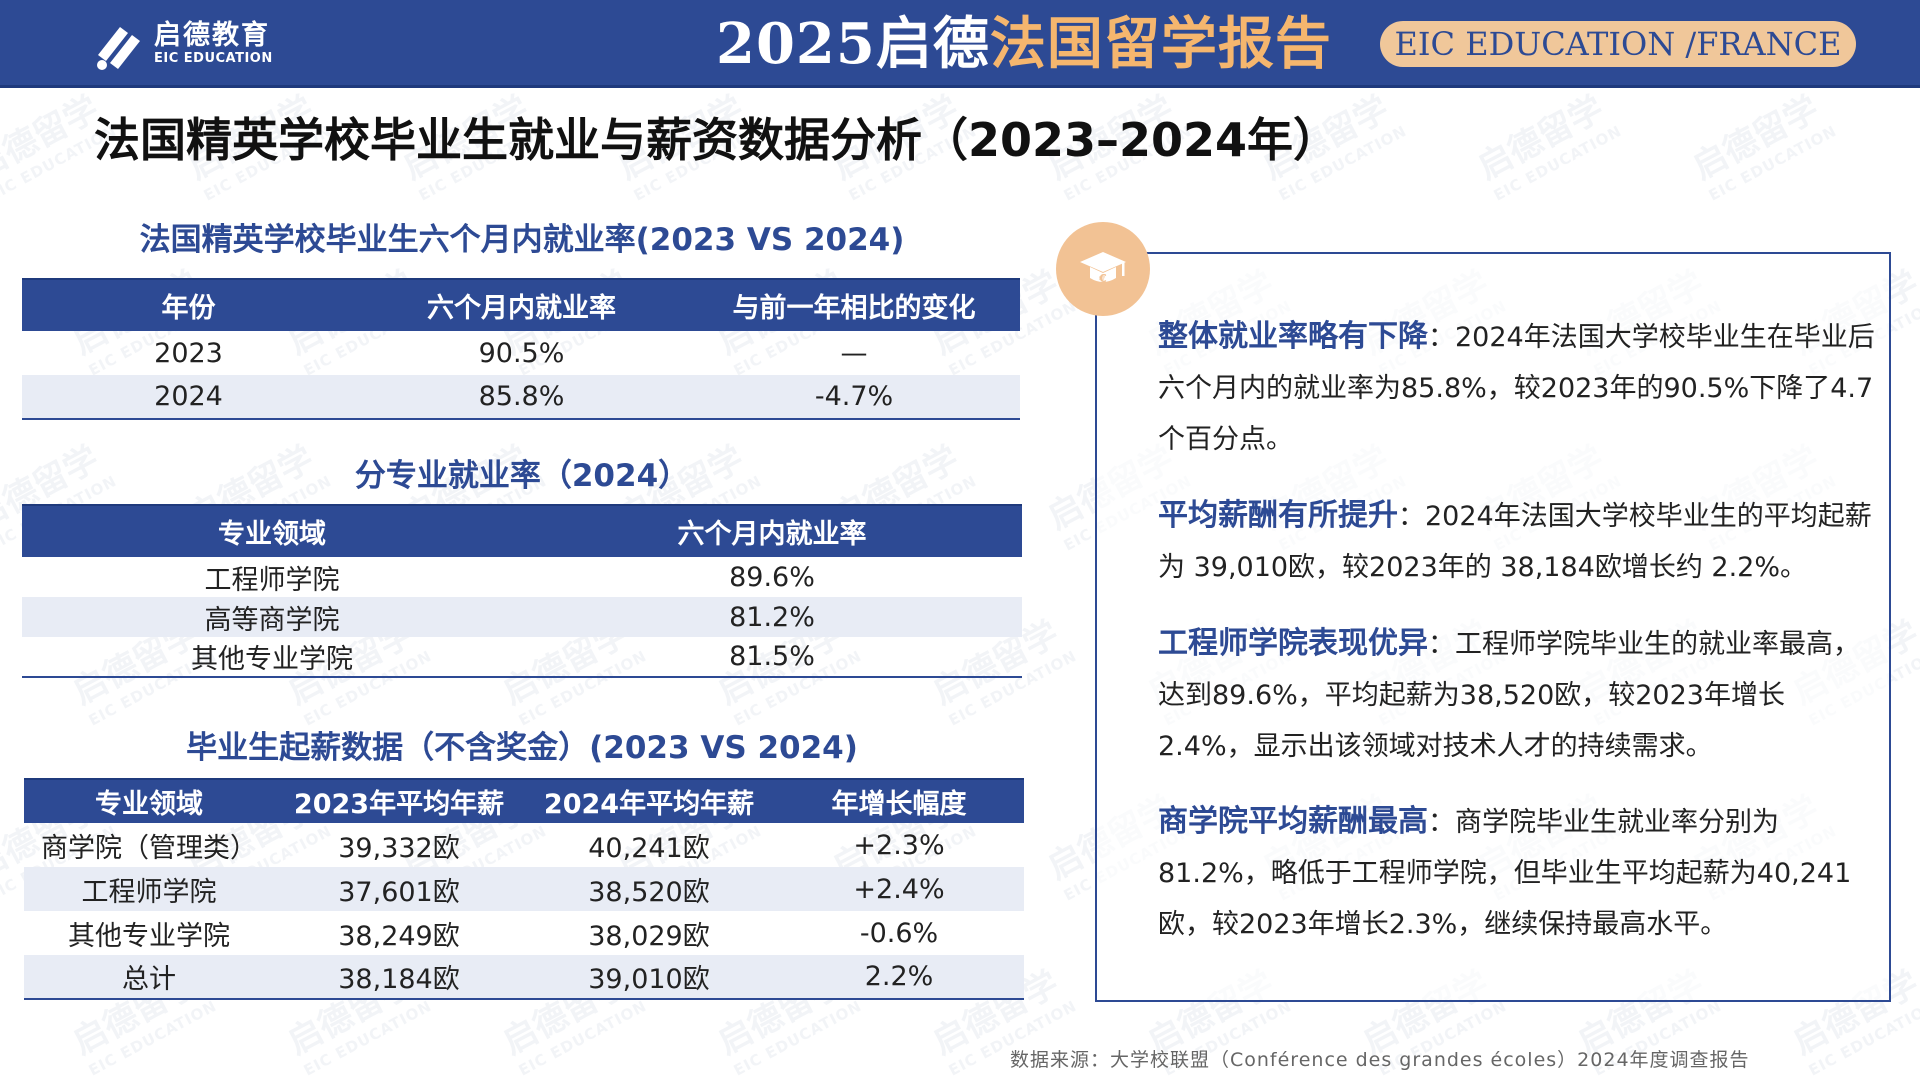 The image size is (1920, 1080). What do you see at coordinates (649, 936) in the screenshot?
I see `table-cell: 38,029欧` at bounding box center [649, 936].